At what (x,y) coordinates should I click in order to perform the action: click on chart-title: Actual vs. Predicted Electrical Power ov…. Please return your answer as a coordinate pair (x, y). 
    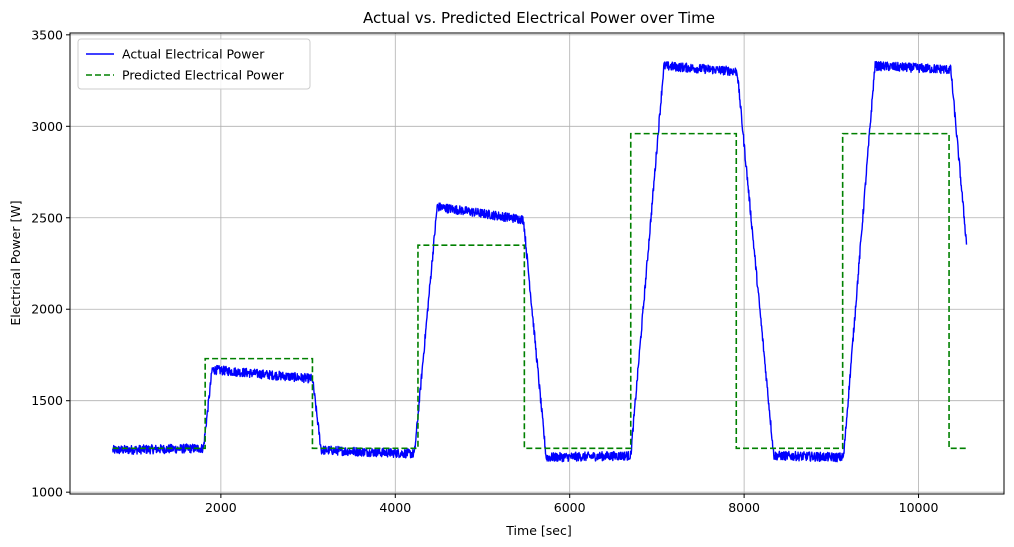
    Looking at the image, I should click on (539, 18).